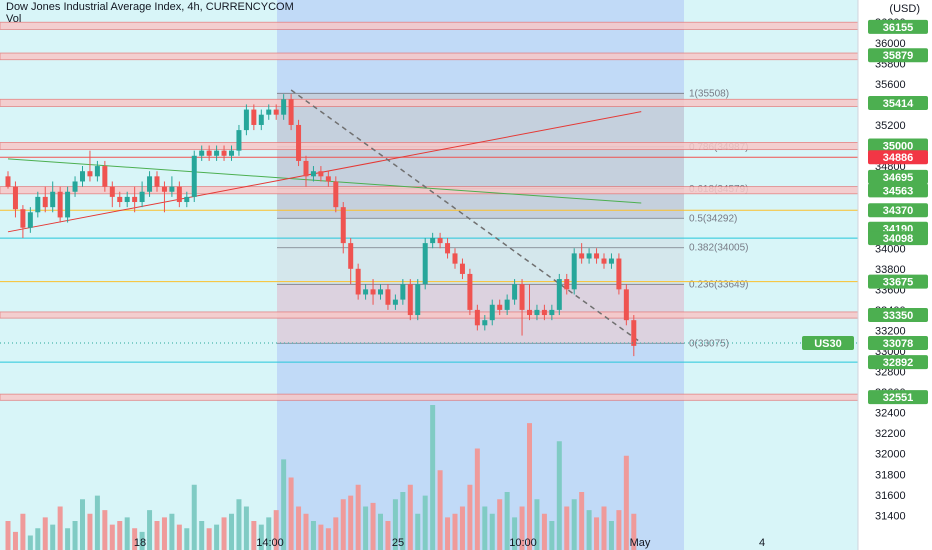 This screenshot has height=550, width=932. What do you see at coordinates (890, 331) in the screenshot?
I see `y-tick-label: 33200` at bounding box center [890, 331].